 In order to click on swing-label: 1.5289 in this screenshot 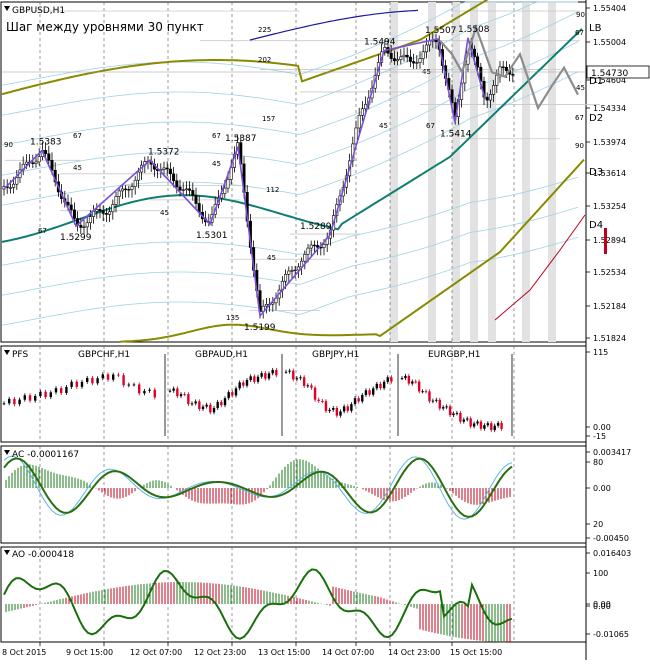, I will do `click(316, 227)`.